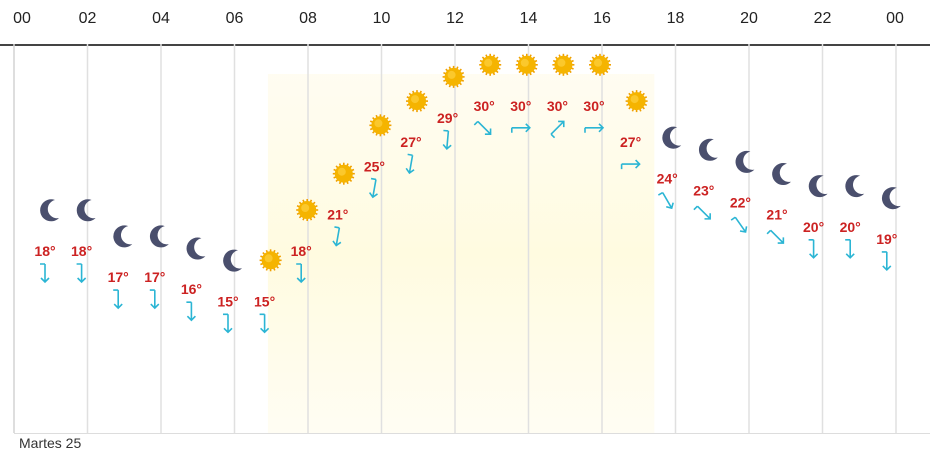 The image size is (930, 457). What do you see at coordinates (667, 178) in the screenshot?
I see `temperature-label: 24°` at bounding box center [667, 178].